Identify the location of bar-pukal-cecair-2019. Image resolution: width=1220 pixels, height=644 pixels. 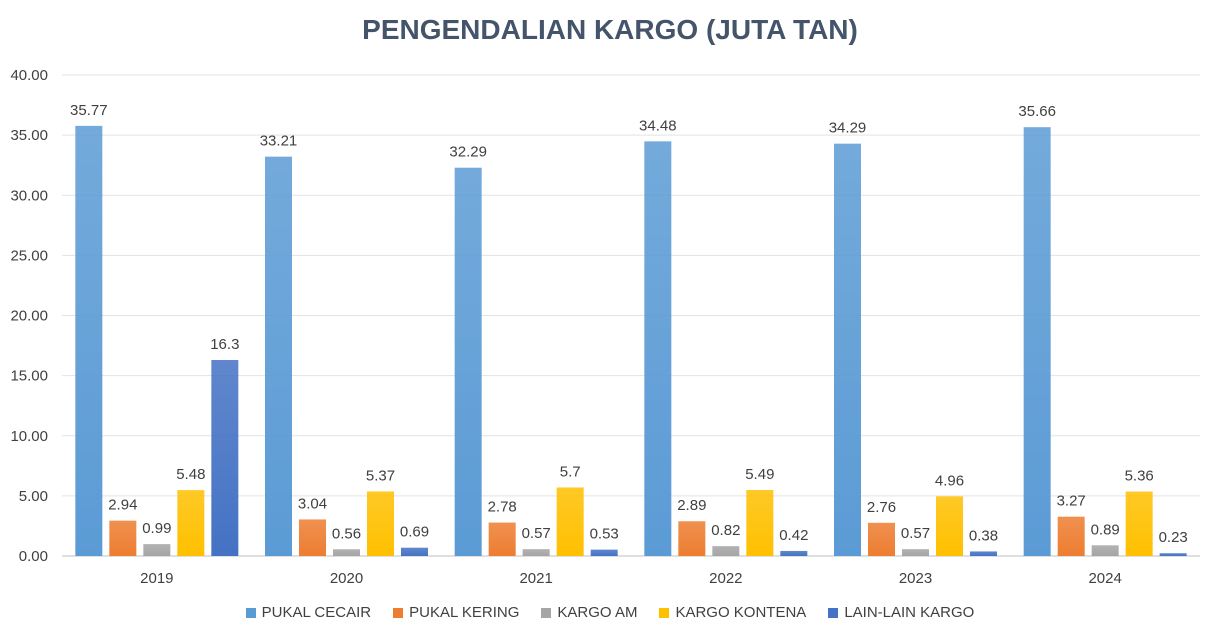
(89, 340).